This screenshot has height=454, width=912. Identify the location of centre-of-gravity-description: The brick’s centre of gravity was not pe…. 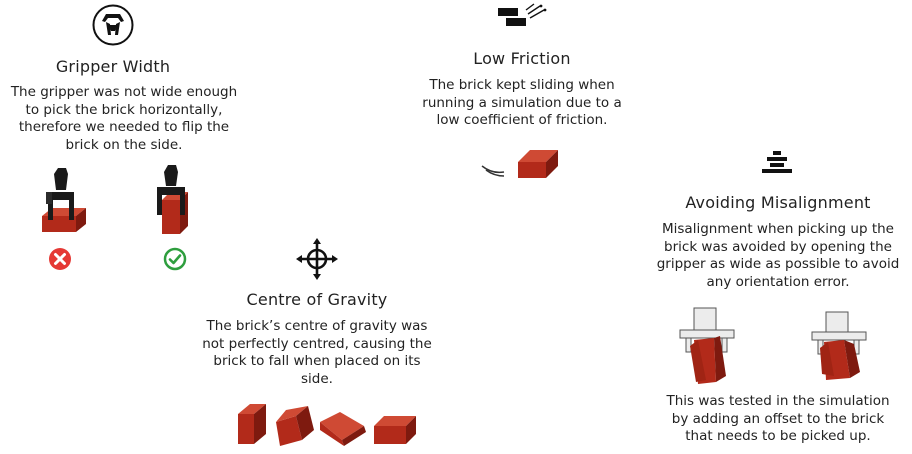
(317, 353).